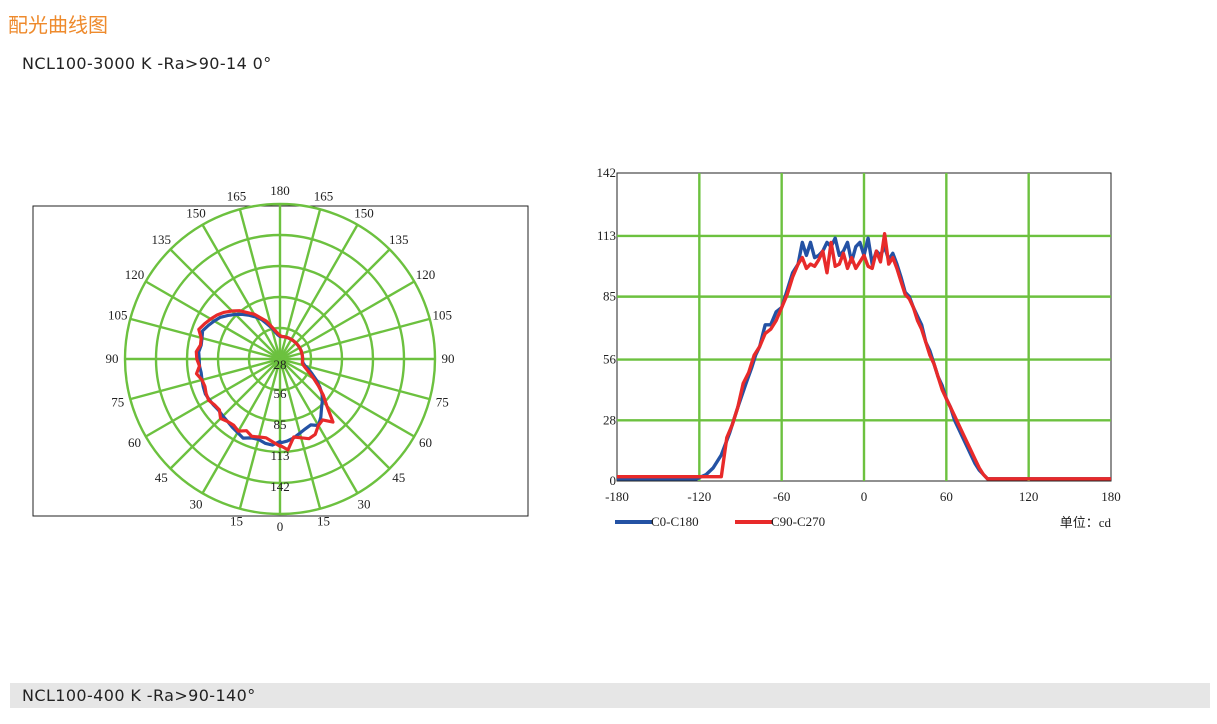 Image resolution: width=1217 pixels, height=724 pixels. What do you see at coordinates (617, 496) in the screenshot?
I see `x-tick-label: -180` at bounding box center [617, 496].